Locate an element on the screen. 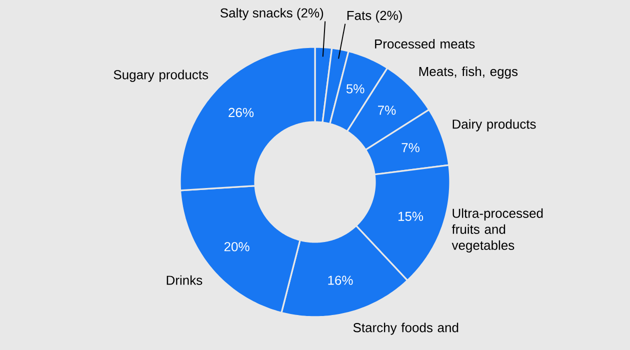  data-label: 16% is located at coordinates (340, 280).